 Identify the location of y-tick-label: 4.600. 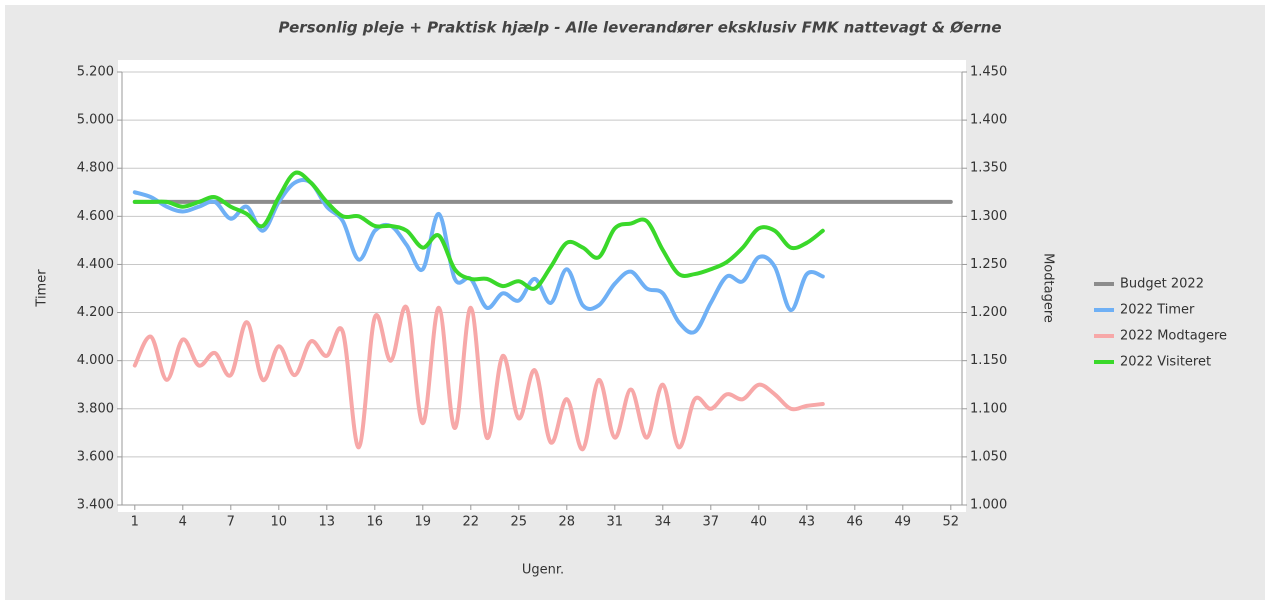
(95, 216).